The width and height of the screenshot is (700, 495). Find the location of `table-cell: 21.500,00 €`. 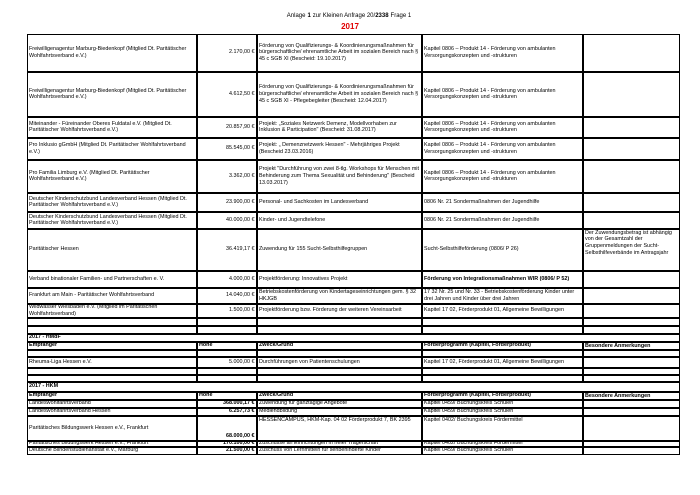

table-cell: 21.500,00 € is located at coordinates (226, 450).